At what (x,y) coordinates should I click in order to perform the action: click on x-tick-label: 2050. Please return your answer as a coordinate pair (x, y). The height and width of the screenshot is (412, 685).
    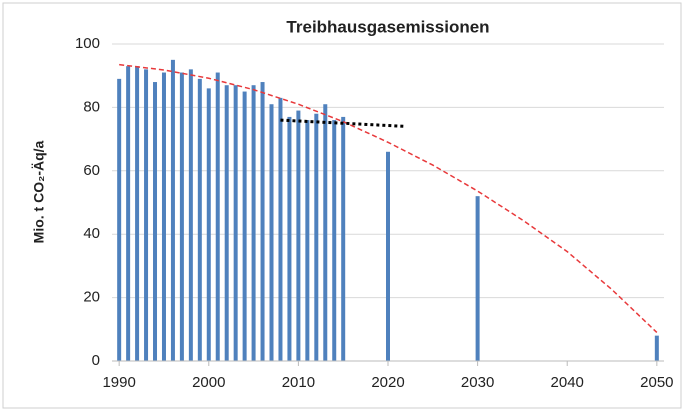
    Looking at the image, I should click on (656, 382).